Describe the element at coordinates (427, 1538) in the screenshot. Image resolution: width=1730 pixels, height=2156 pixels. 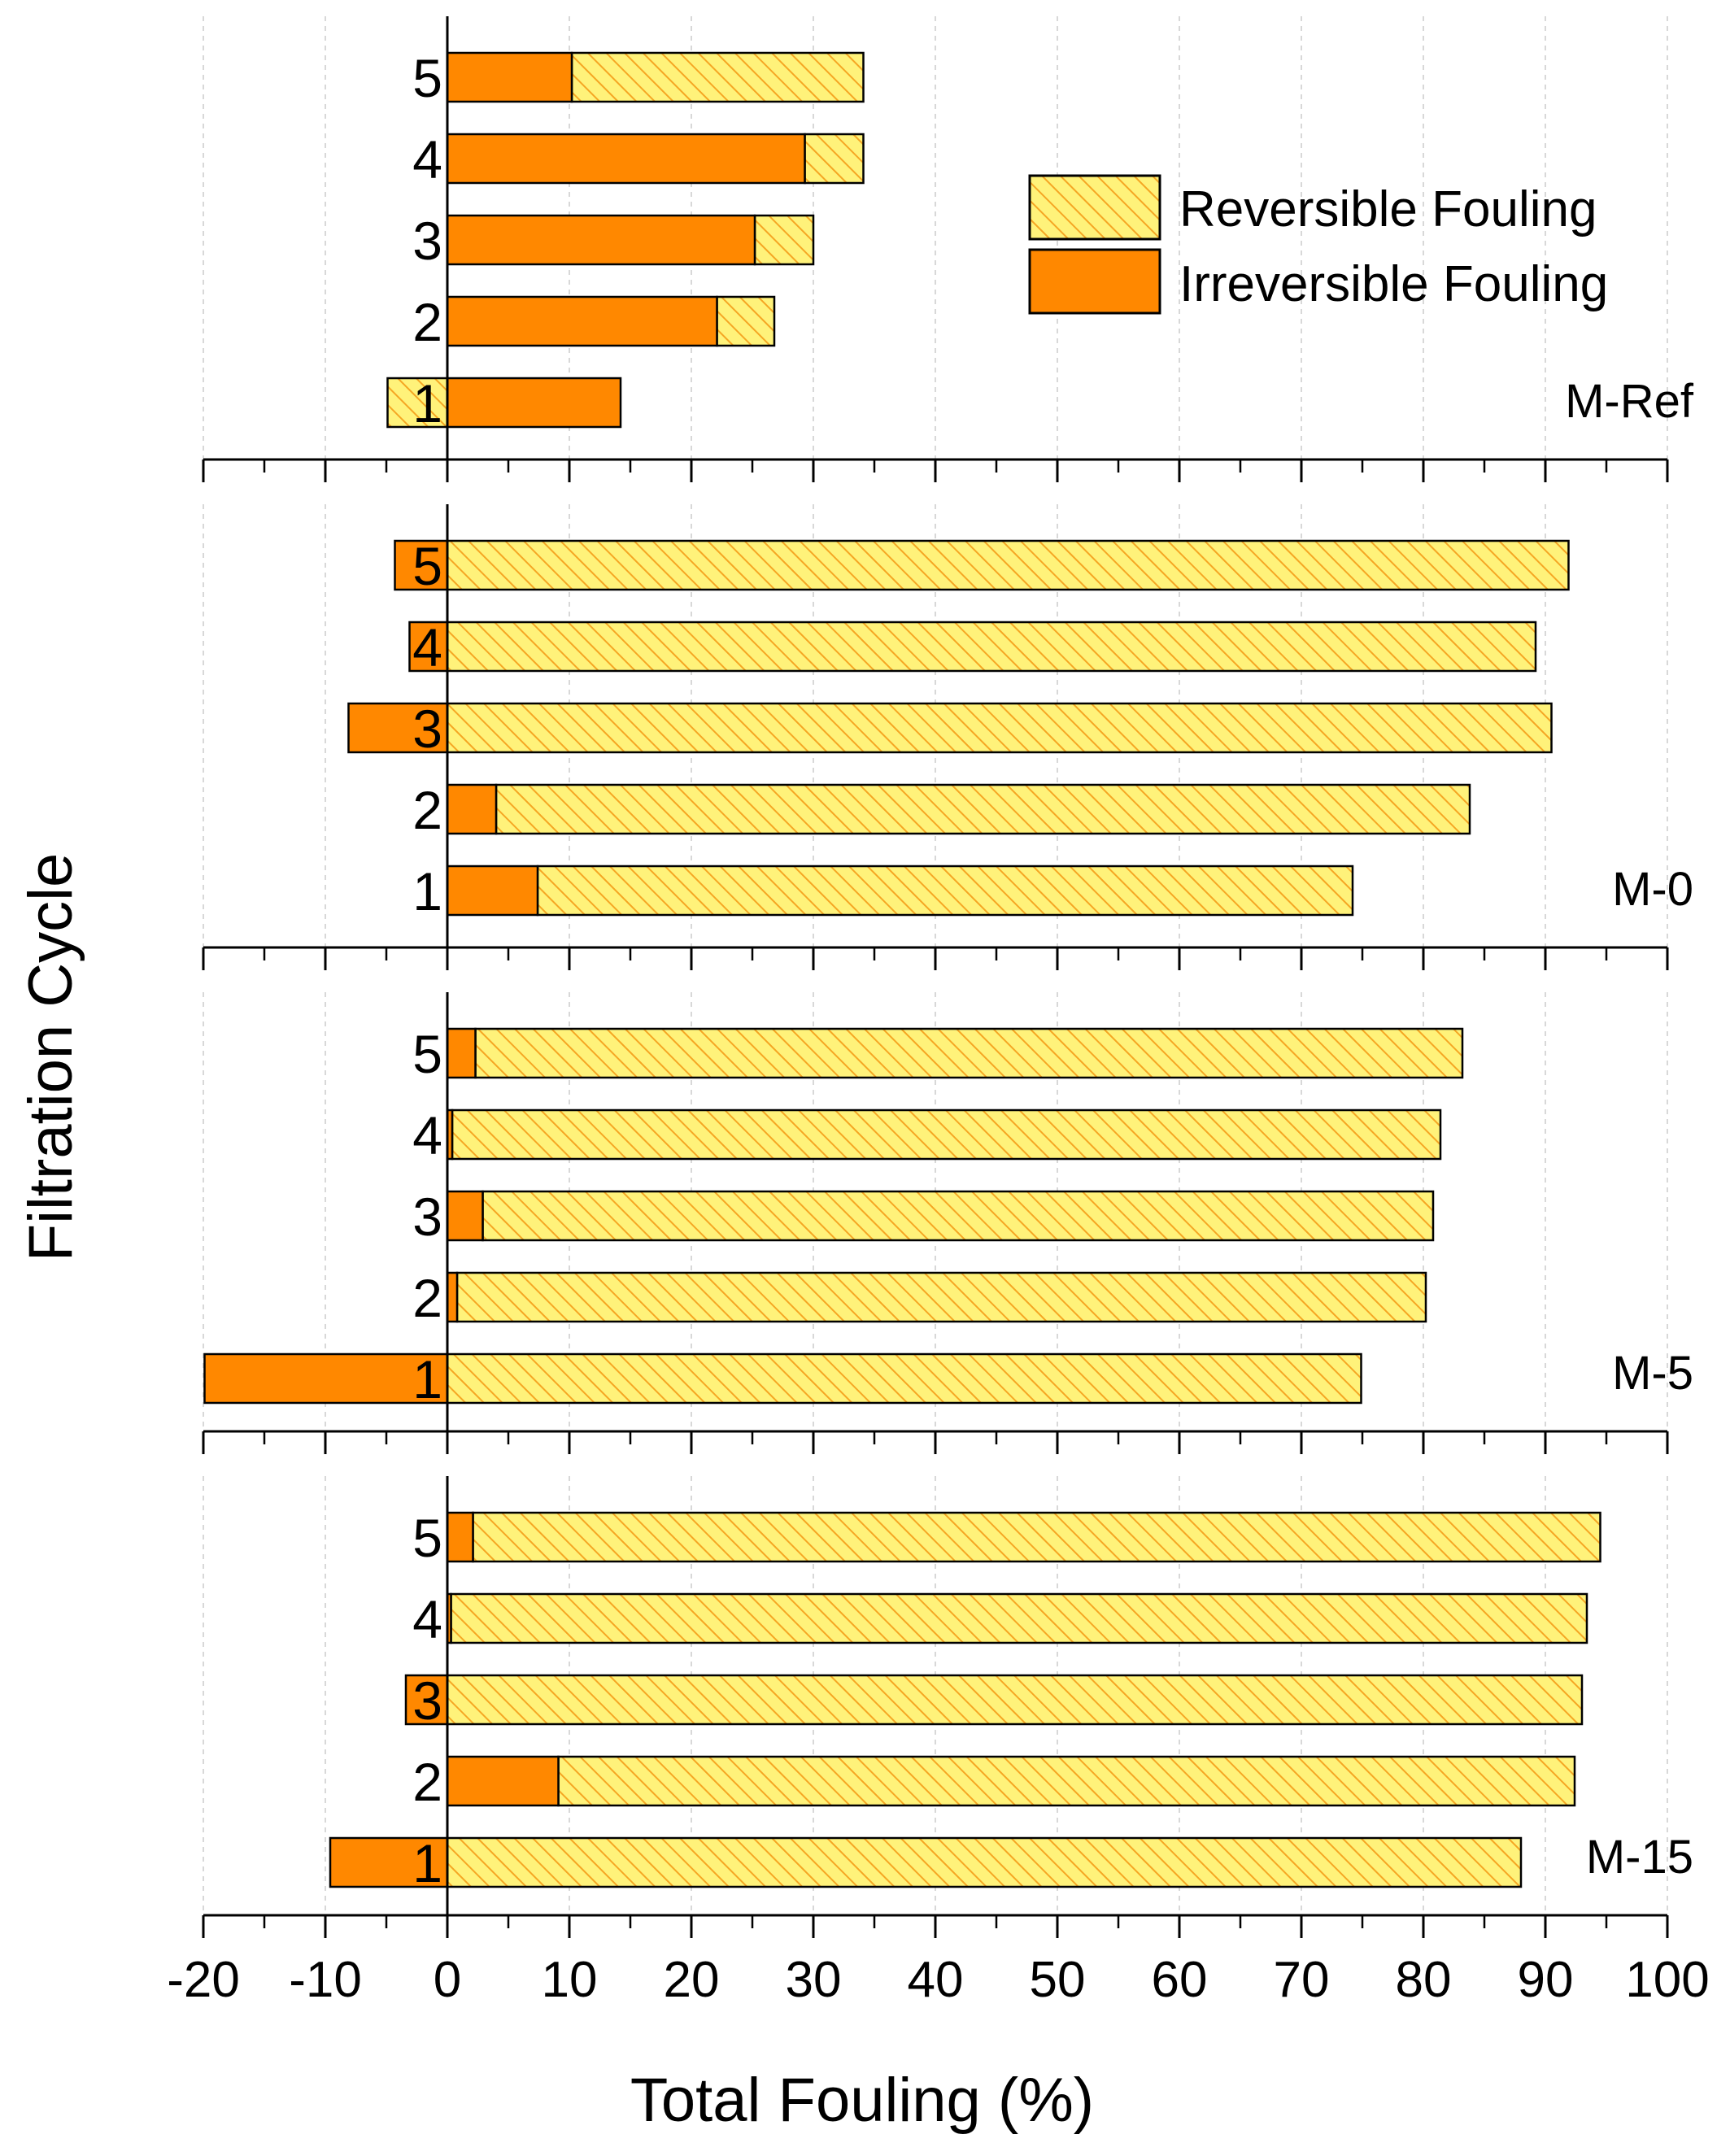
I see `cycle-label-M-15-5: 5` at that location.